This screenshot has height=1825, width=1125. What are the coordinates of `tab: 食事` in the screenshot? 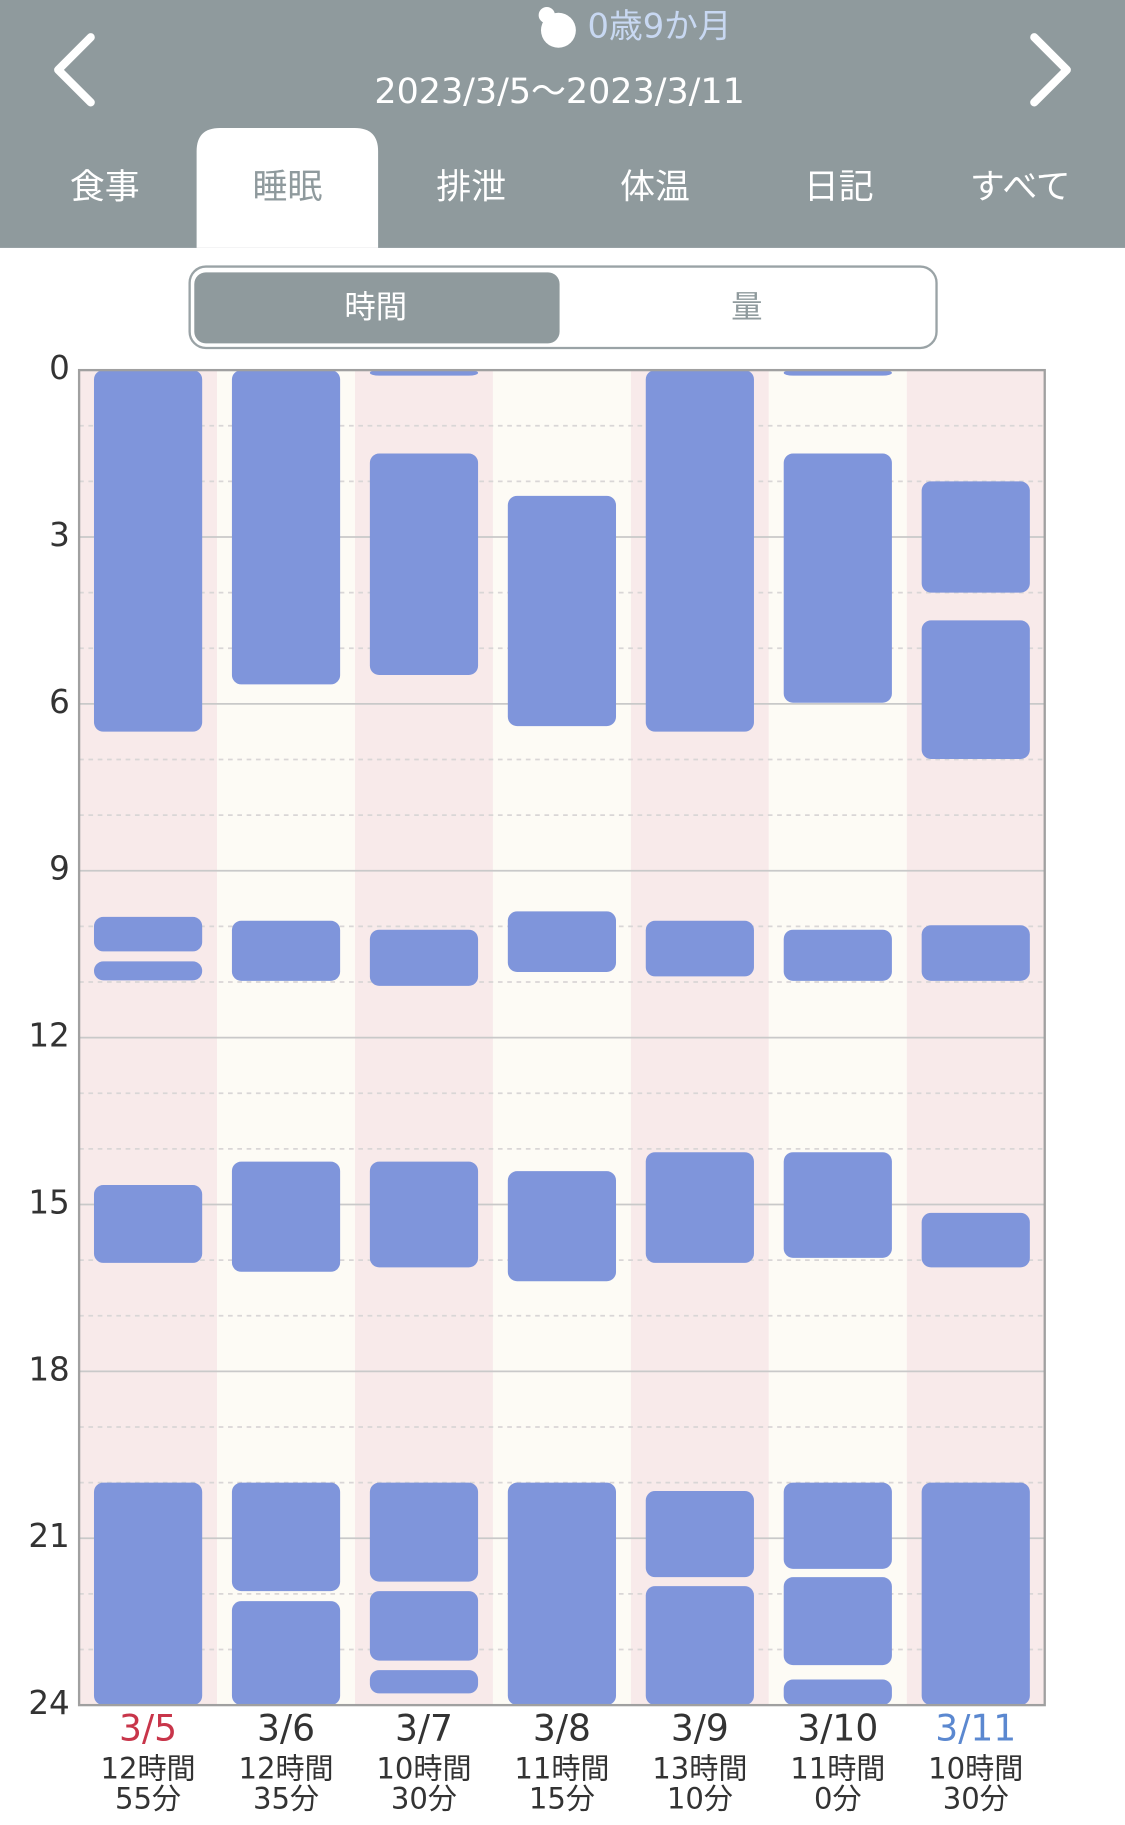 It's located at (105, 188).